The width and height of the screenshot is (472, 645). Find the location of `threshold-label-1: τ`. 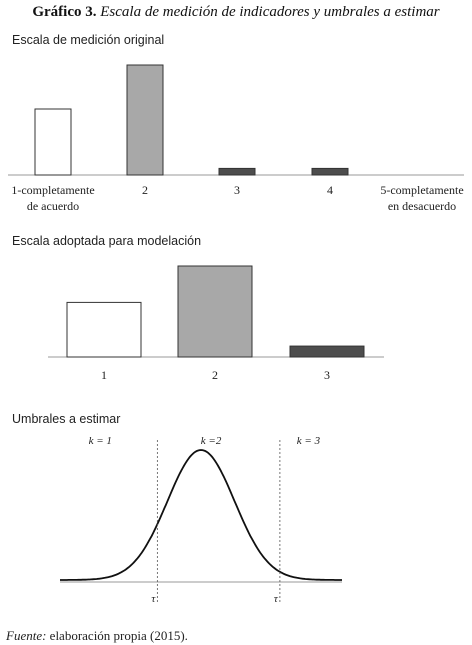

threshold-label-1: τ is located at coordinates (153, 599).